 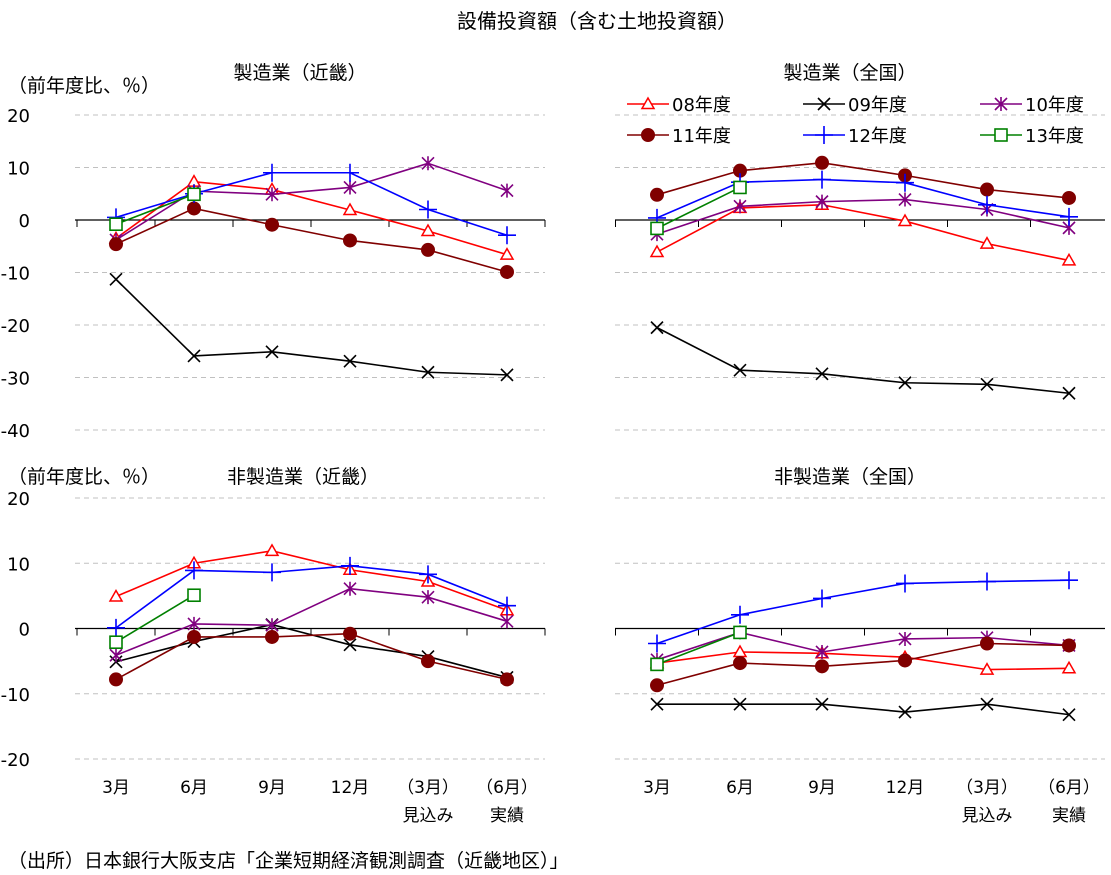 What do you see at coordinates (849, 73) in the screenshot?
I see `panel-title: 製造業（全国）` at bounding box center [849, 73].